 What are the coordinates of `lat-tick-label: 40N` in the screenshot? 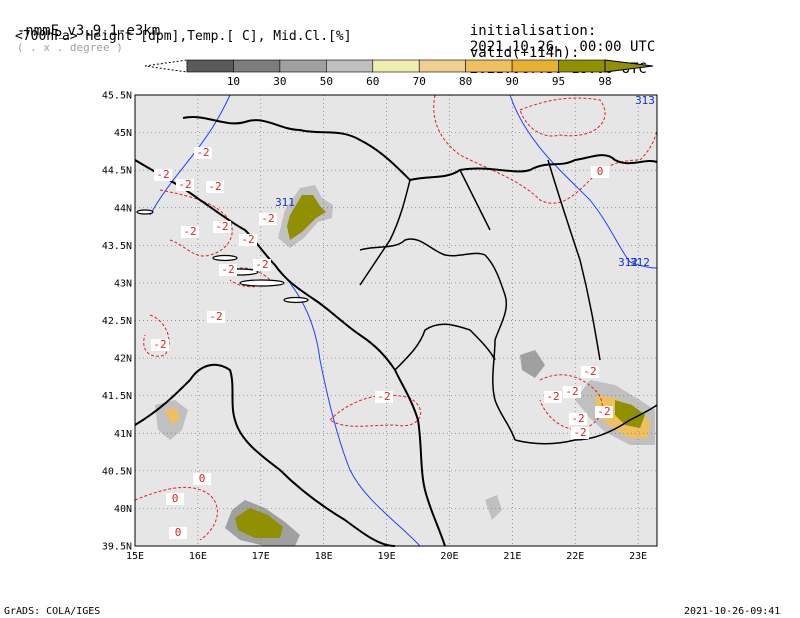 It's located at (123, 509).